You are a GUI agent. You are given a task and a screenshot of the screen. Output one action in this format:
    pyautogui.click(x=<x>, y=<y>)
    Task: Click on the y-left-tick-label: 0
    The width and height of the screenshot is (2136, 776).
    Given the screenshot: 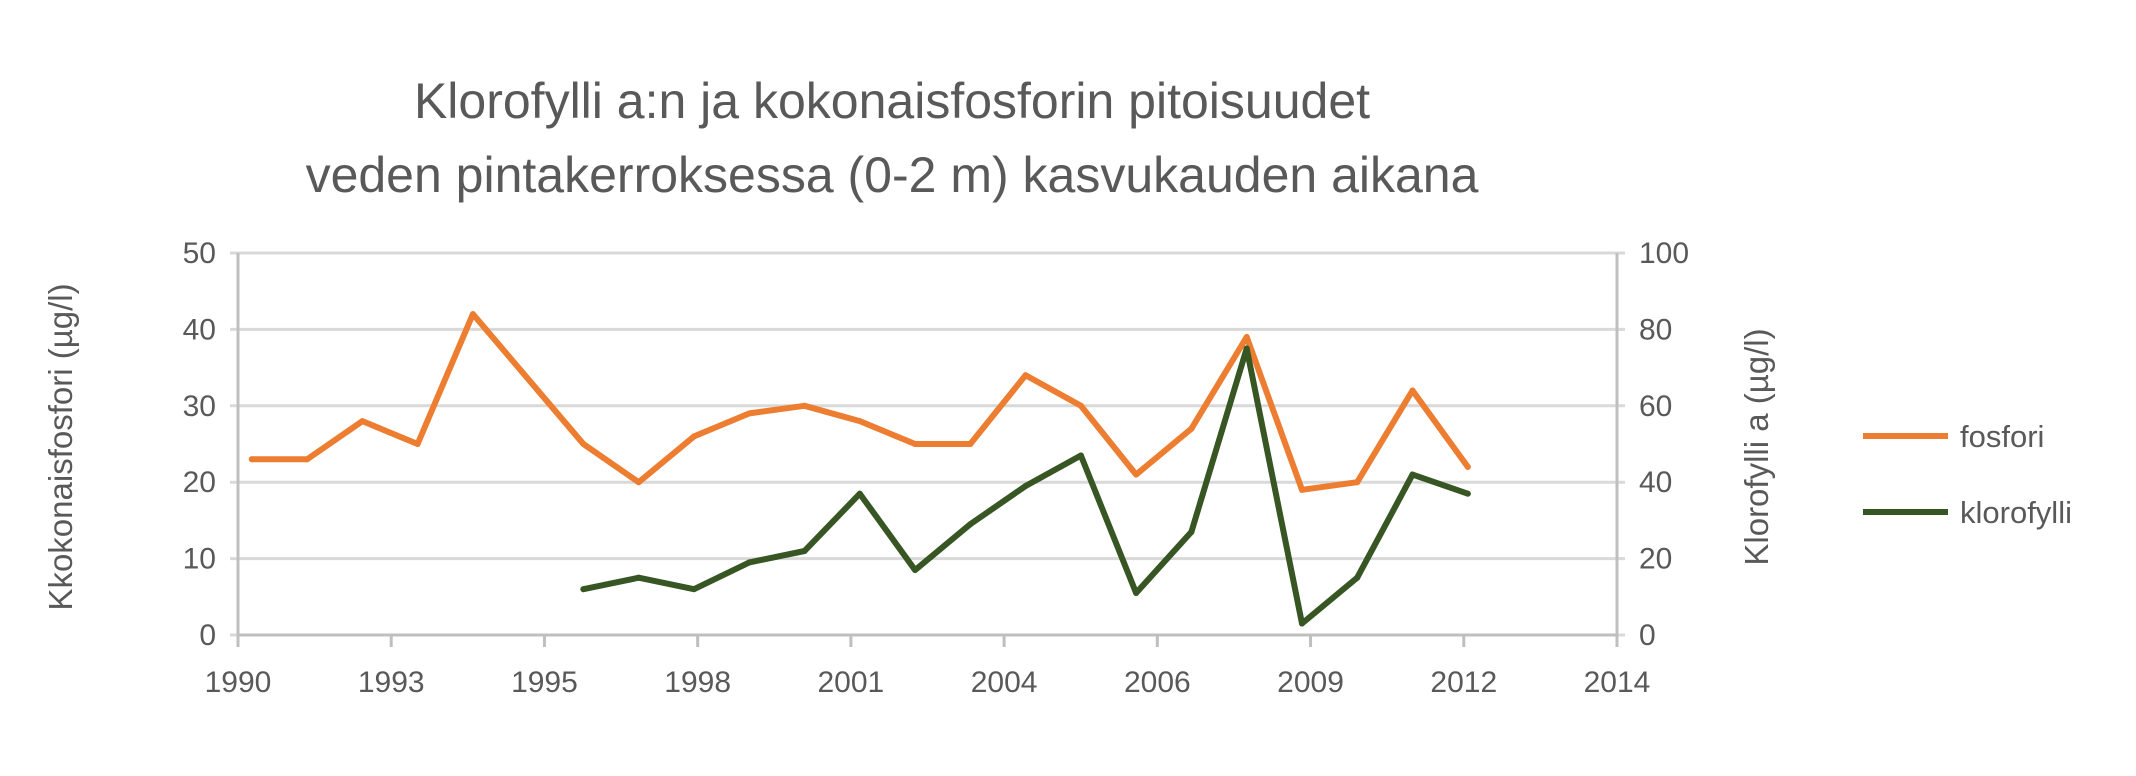 What is the action you would take?
    pyautogui.click(x=207, y=635)
    